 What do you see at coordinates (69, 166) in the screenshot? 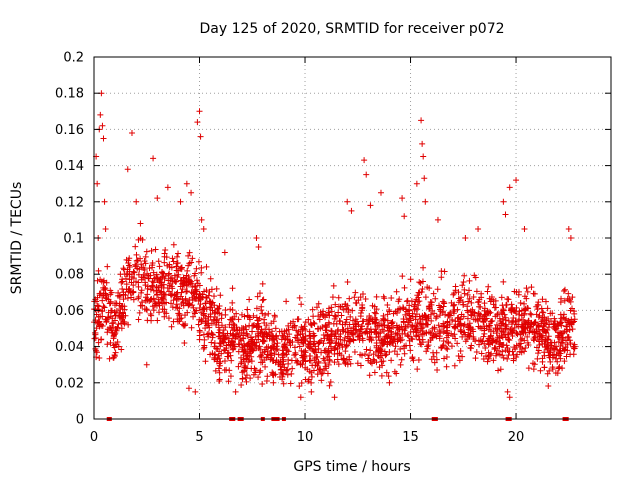
I see `y-tick-label: 0.14` at bounding box center [69, 166].